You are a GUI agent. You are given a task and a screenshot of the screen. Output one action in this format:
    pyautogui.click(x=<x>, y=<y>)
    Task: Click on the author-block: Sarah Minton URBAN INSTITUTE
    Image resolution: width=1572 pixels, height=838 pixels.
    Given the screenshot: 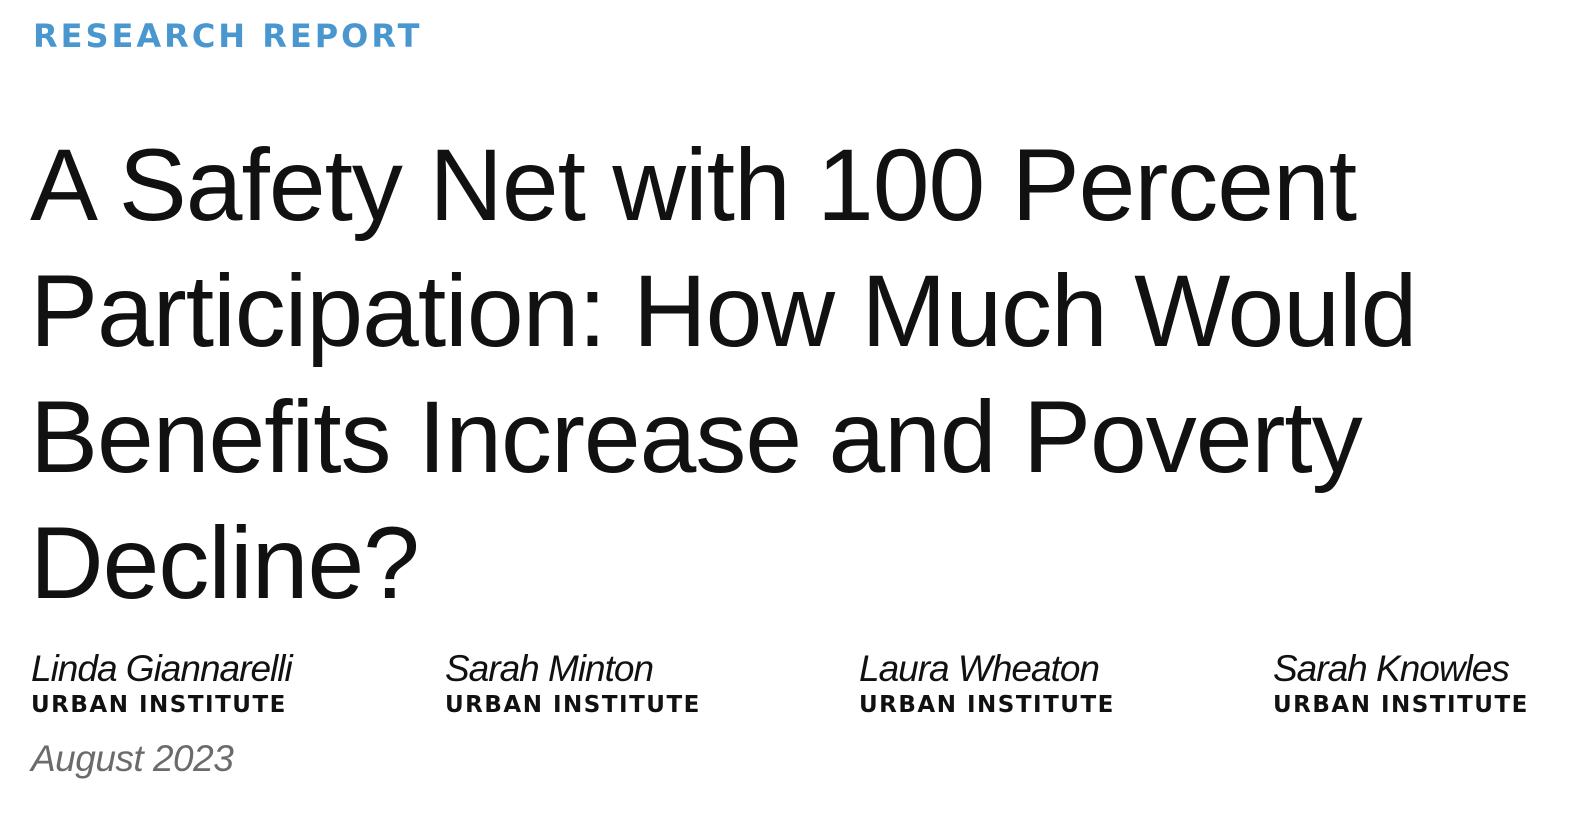 What is the action you would take?
    pyautogui.click(x=573, y=684)
    